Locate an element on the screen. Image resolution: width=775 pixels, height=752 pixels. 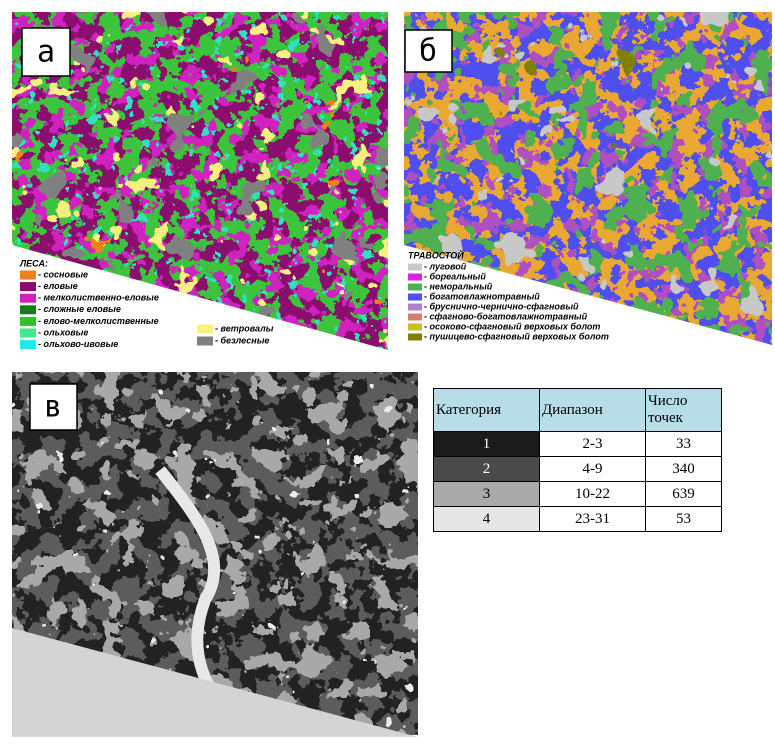
legend-label: - бруснично-чернично-сфагновый is located at coordinates (501, 306).